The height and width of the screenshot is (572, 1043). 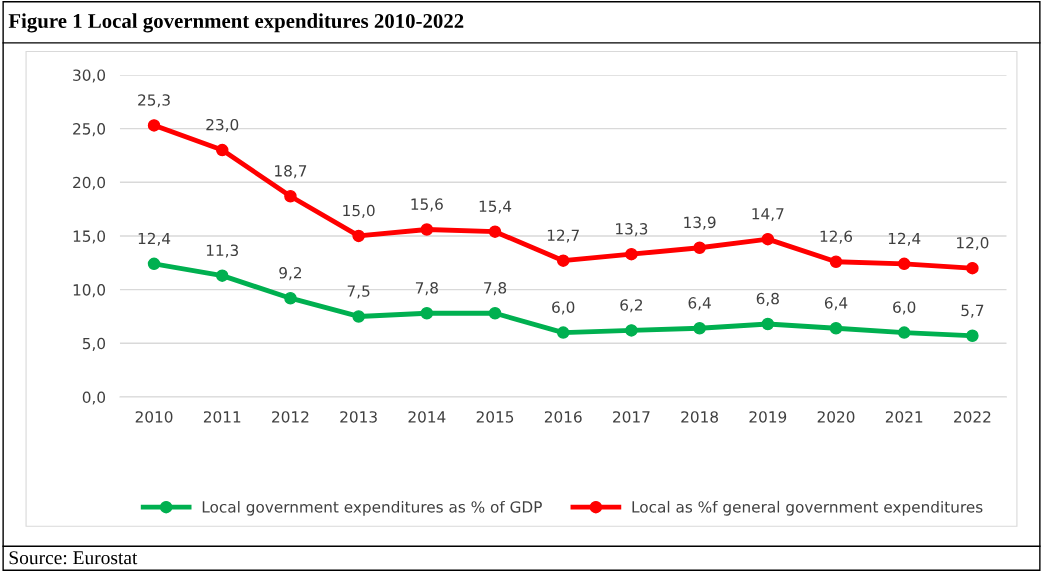 I want to click on x-tick-label: 2022, so click(x=972, y=417).